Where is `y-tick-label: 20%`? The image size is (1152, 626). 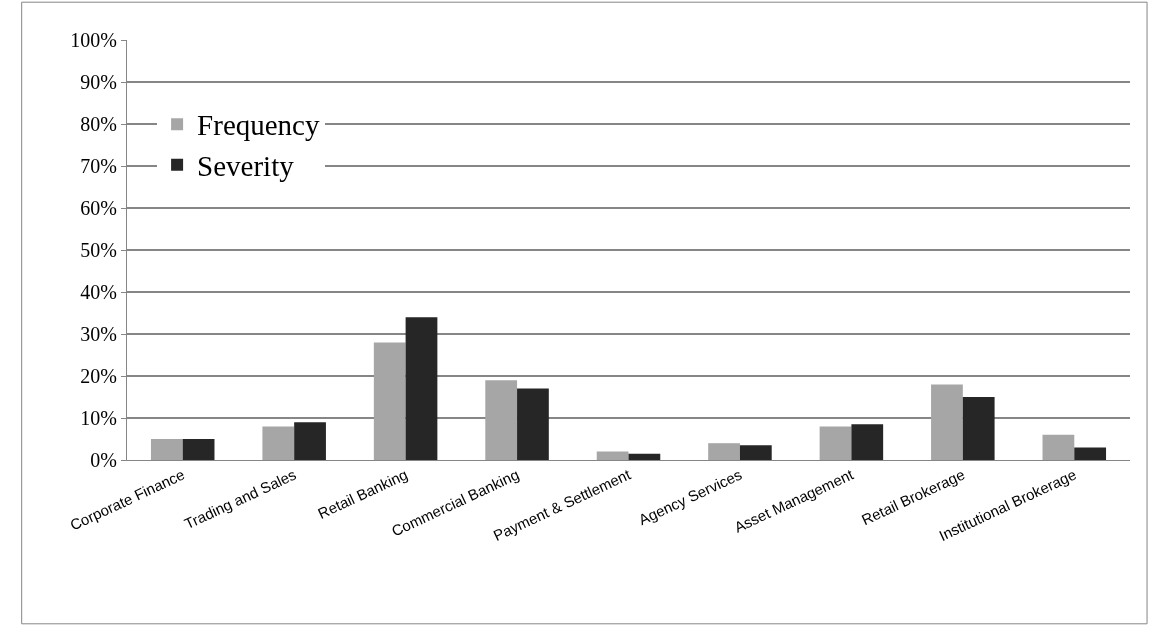
y-tick-label: 20% is located at coordinates (98, 376).